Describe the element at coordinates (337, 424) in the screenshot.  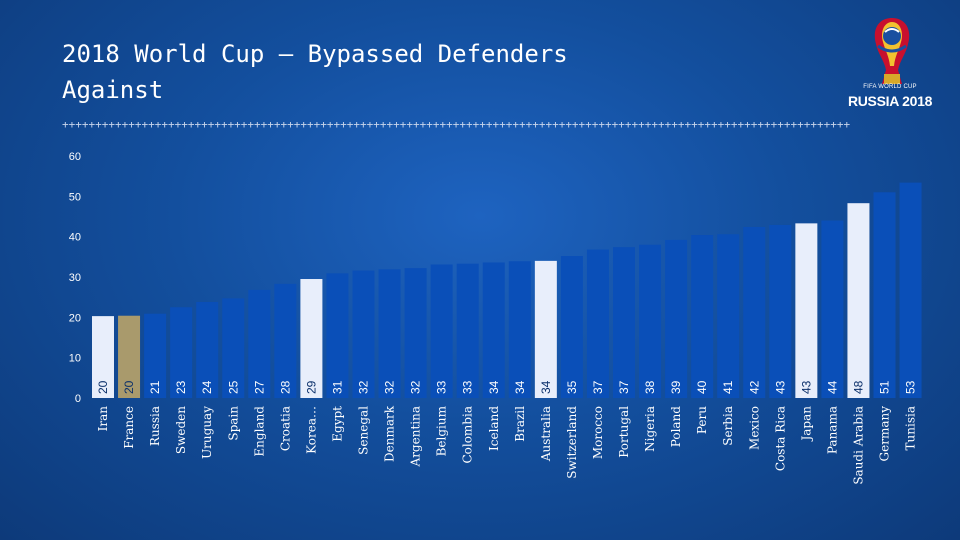
I see `x-tick-label: Egypt` at that location.